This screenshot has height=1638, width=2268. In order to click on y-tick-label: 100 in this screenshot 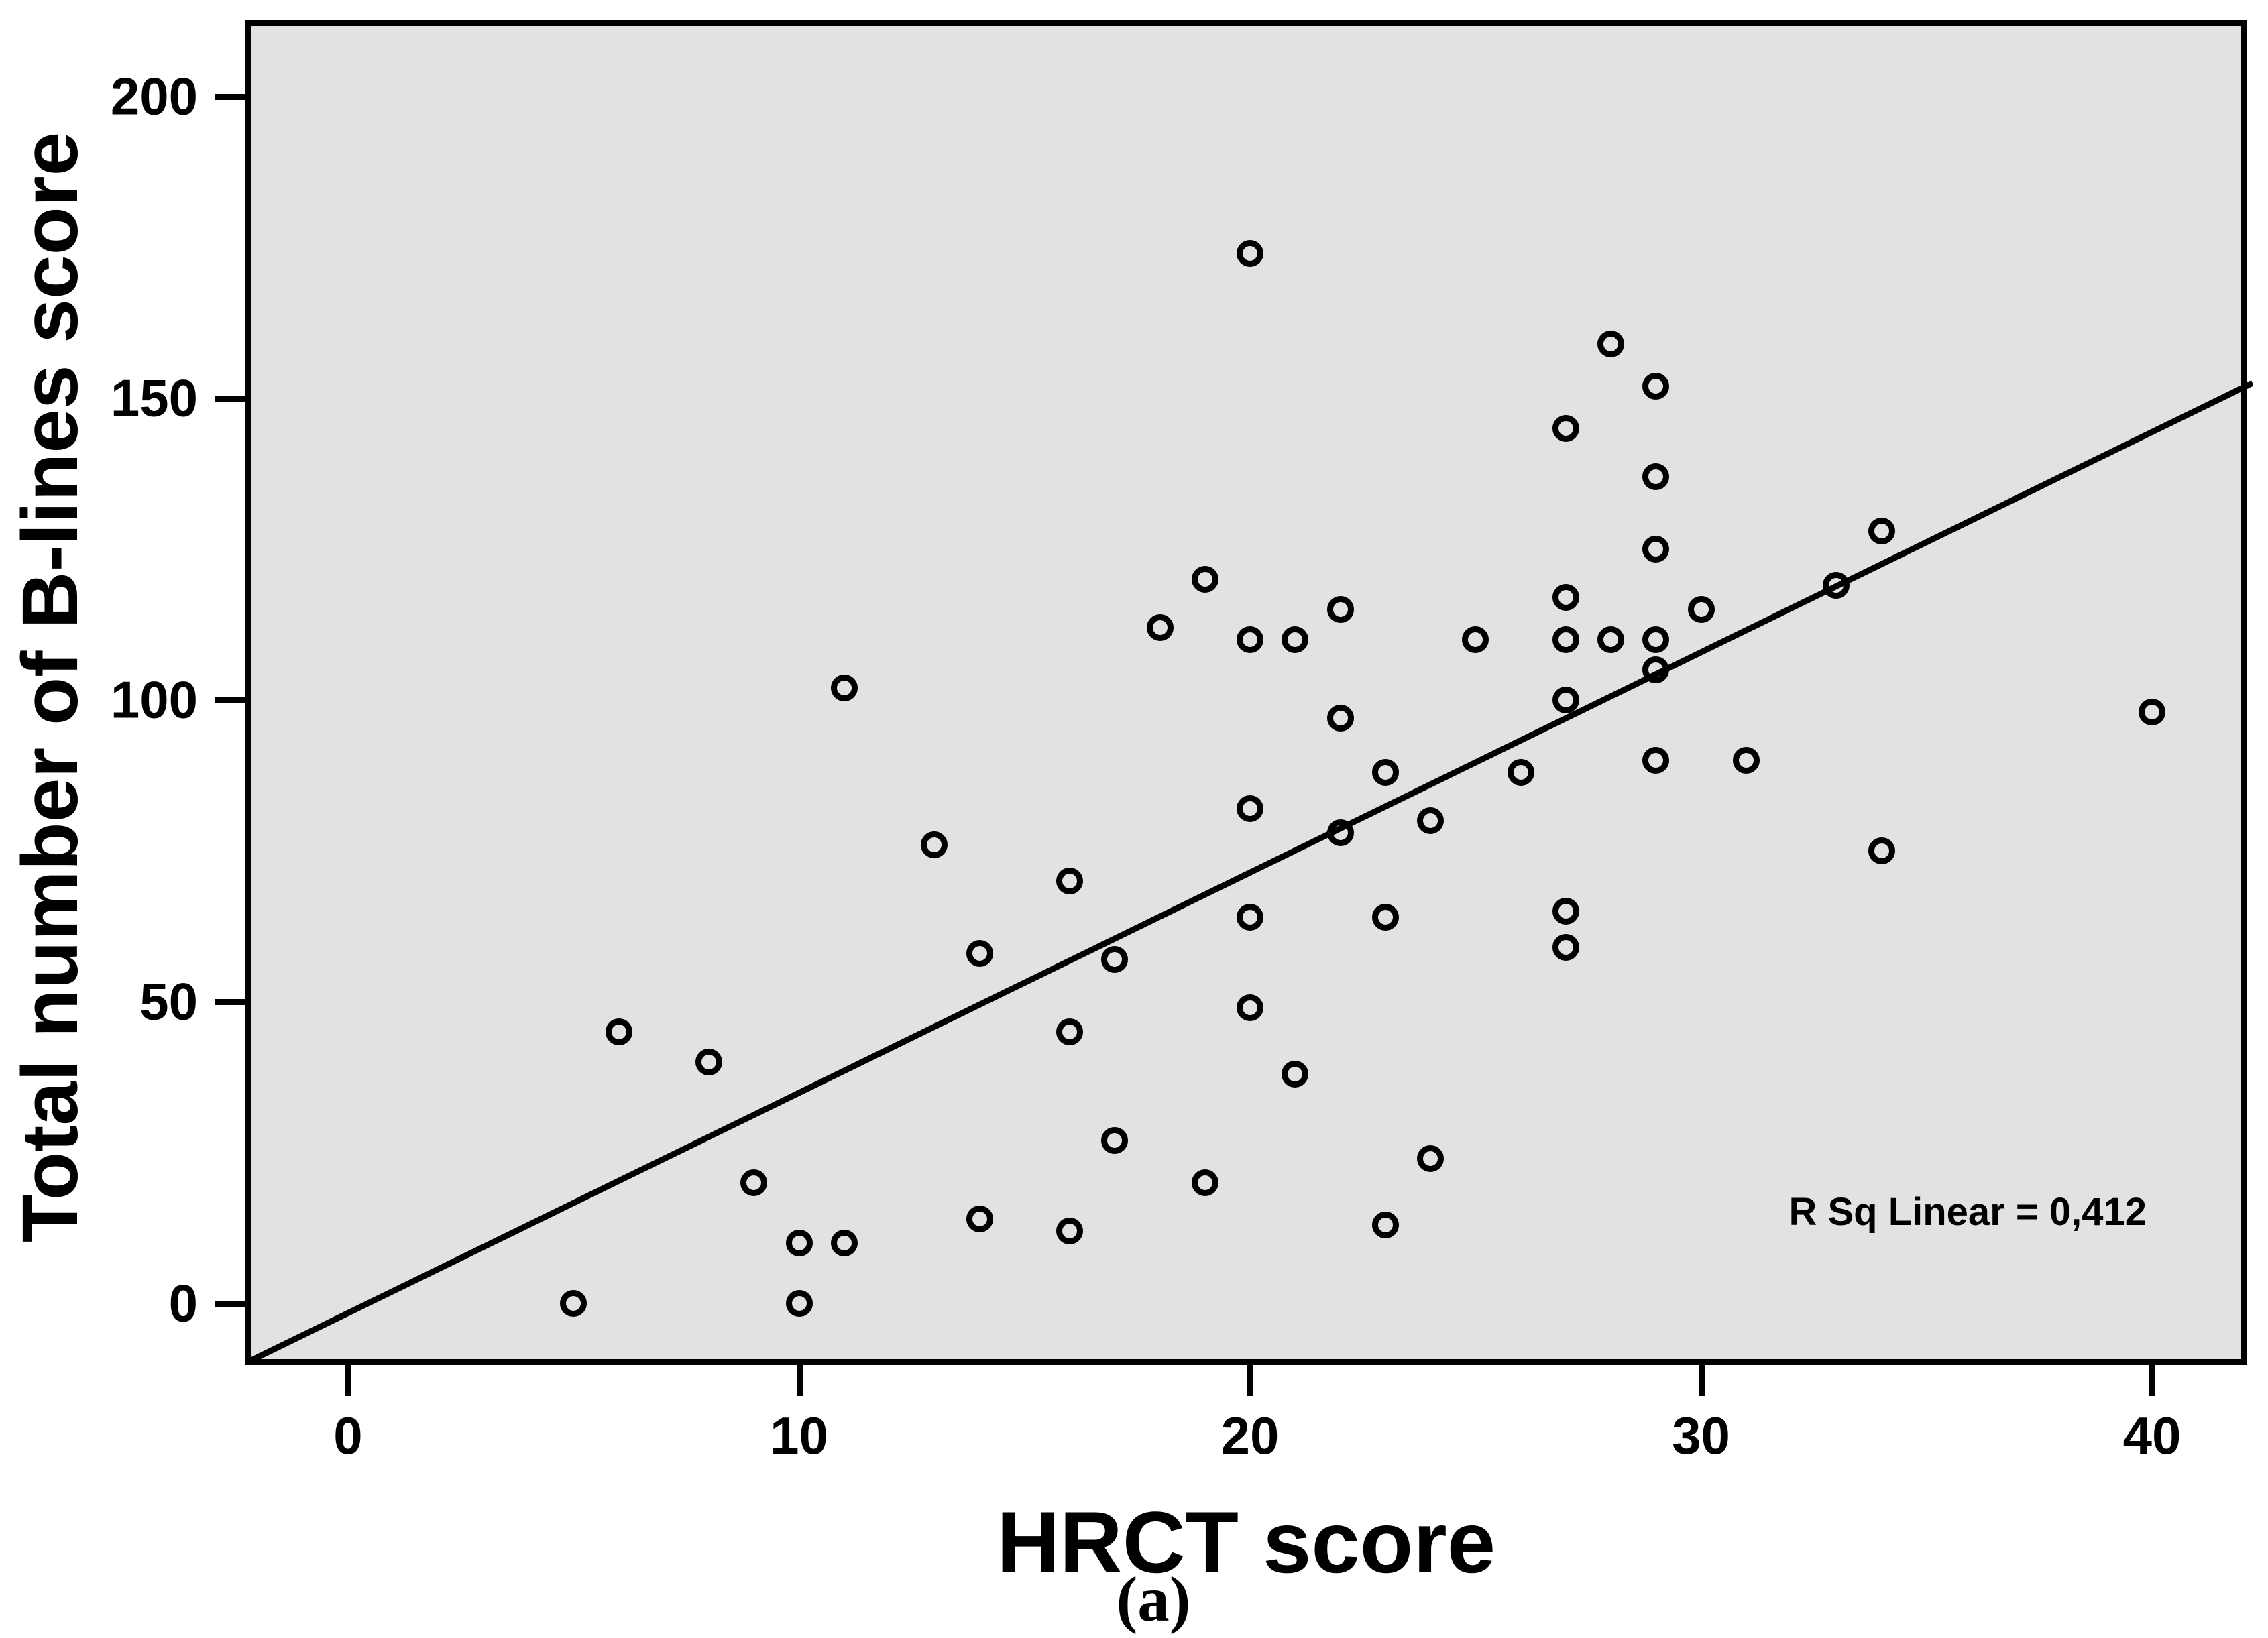, I will do `click(154, 699)`.